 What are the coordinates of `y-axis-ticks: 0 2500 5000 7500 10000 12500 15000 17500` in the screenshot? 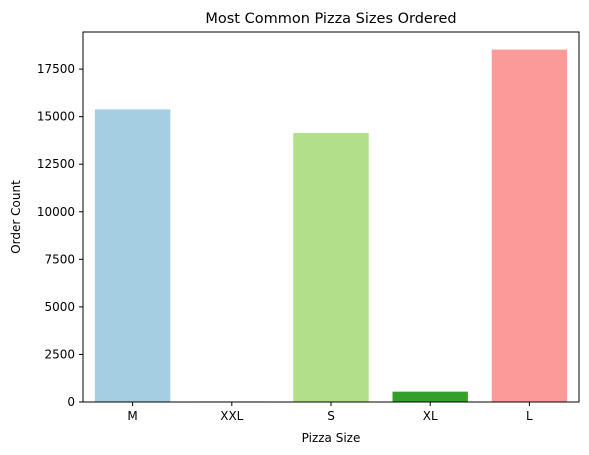 It's located at (60, 235).